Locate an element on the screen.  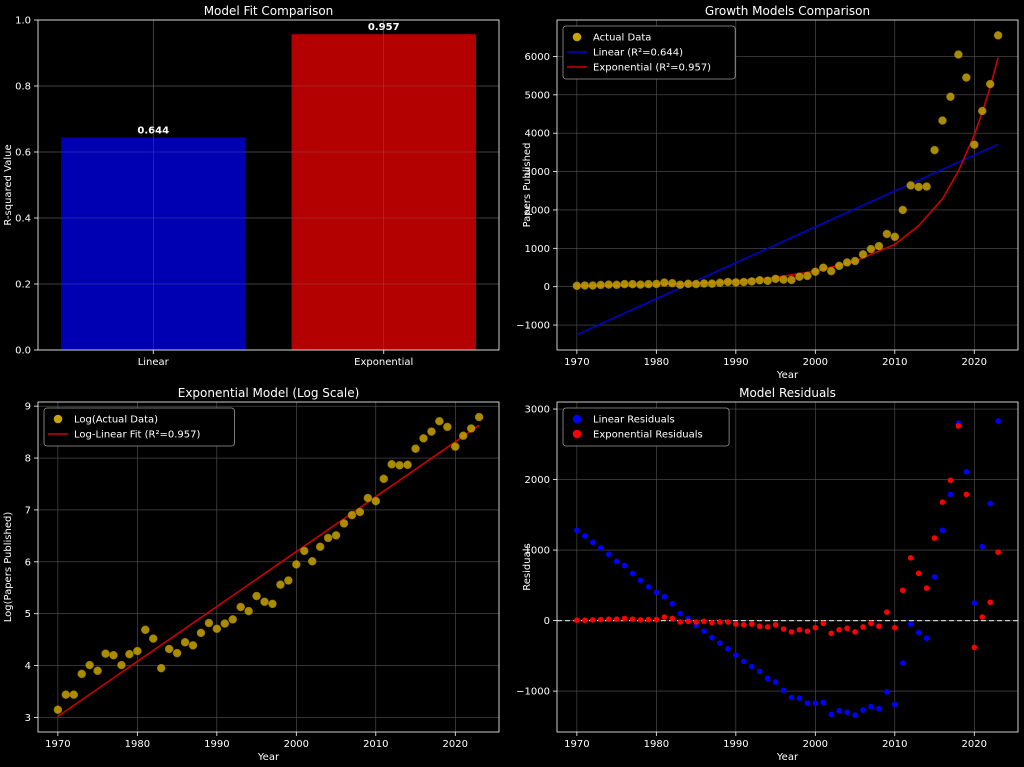
x-tick-label: 2020 is located at coordinates (455, 744).